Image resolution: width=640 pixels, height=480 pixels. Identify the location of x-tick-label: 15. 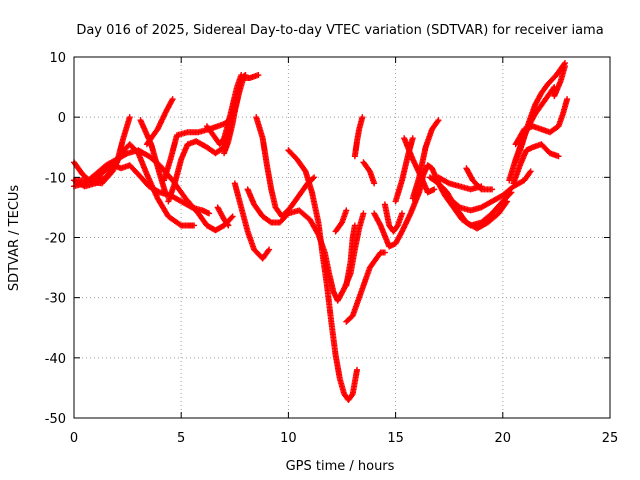
(395, 438).